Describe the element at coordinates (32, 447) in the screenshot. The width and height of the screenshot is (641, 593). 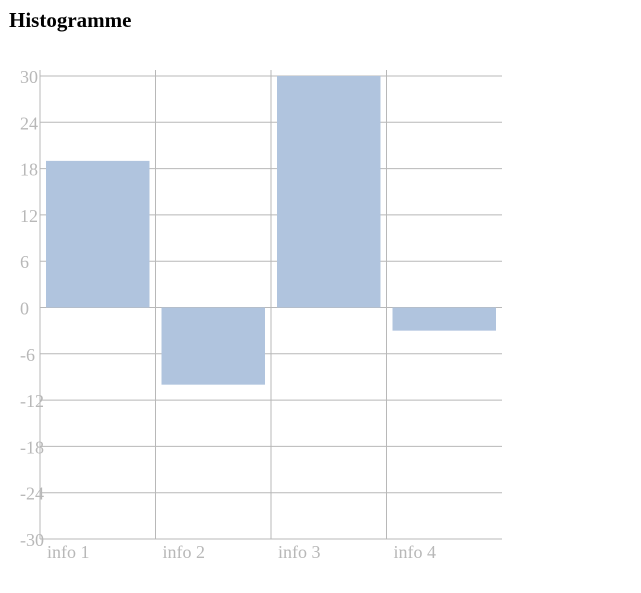
I see `y-tick-label: -18` at that location.